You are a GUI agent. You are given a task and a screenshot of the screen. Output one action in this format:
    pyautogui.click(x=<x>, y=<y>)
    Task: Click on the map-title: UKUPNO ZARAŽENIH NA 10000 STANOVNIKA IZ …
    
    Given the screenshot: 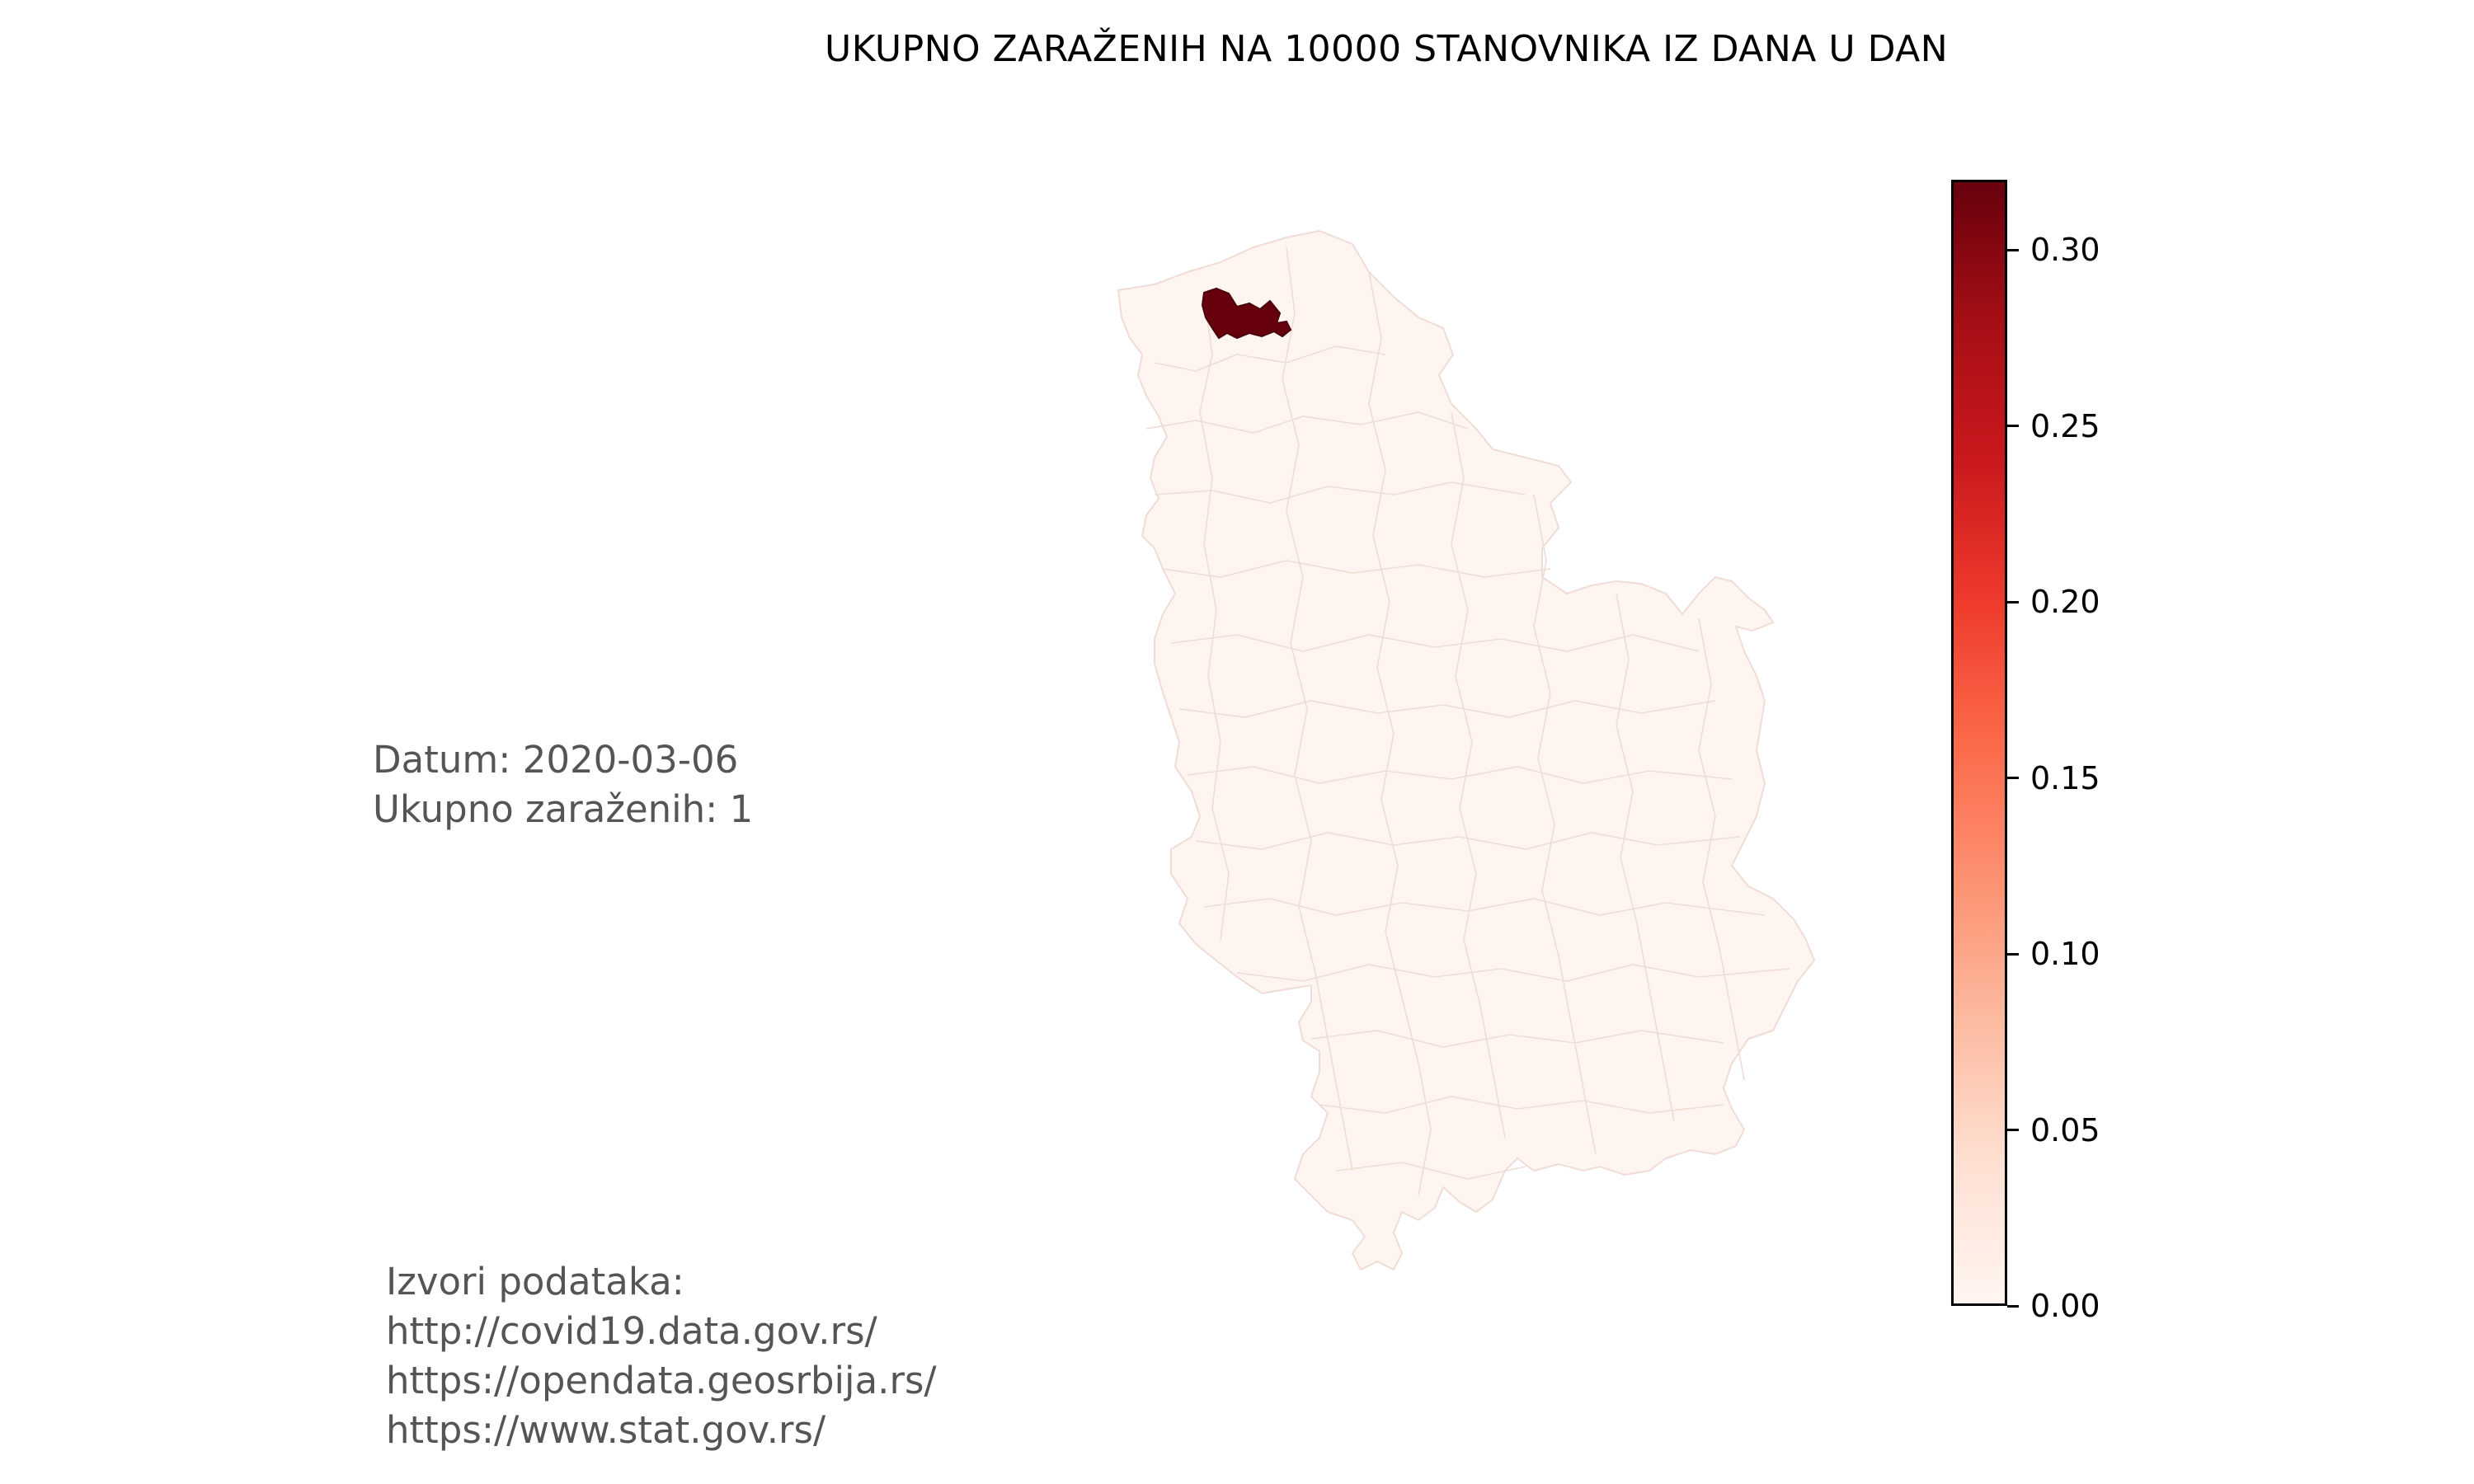 What is the action you would take?
    pyautogui.click(x=1387, y=49)
    